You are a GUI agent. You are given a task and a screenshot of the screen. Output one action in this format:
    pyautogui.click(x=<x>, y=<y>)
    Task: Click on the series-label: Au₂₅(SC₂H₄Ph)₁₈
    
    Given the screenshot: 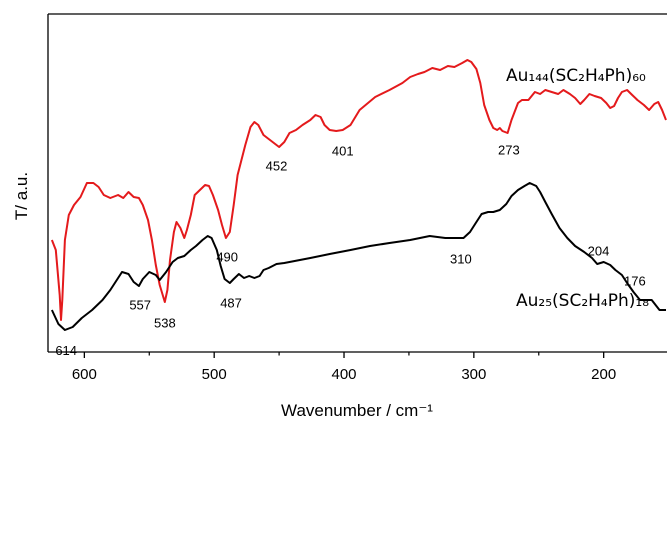 What is the action you would take?
    pyautogui.click(x=582, y=301)
    